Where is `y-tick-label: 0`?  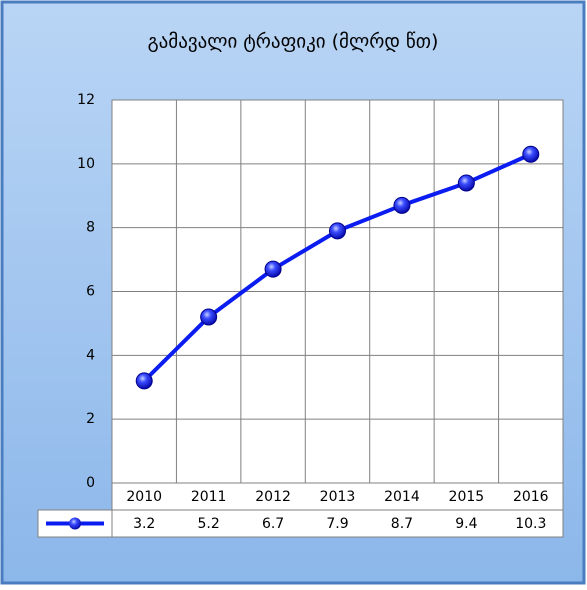
y-tick-label: 0 is located at coordinates (90, 483).